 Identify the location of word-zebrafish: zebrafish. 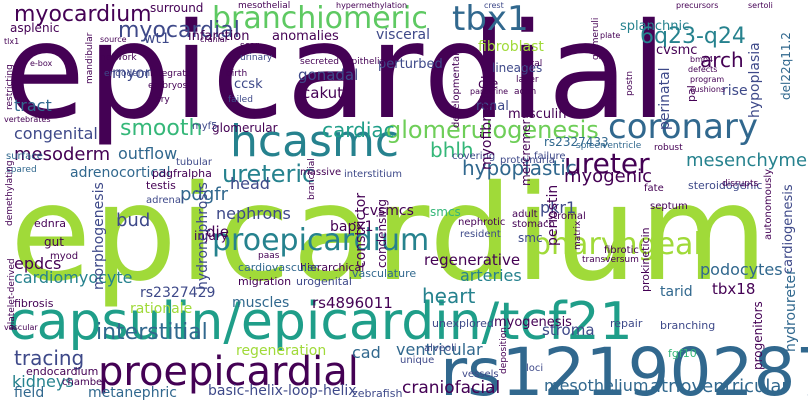
(377, 393).